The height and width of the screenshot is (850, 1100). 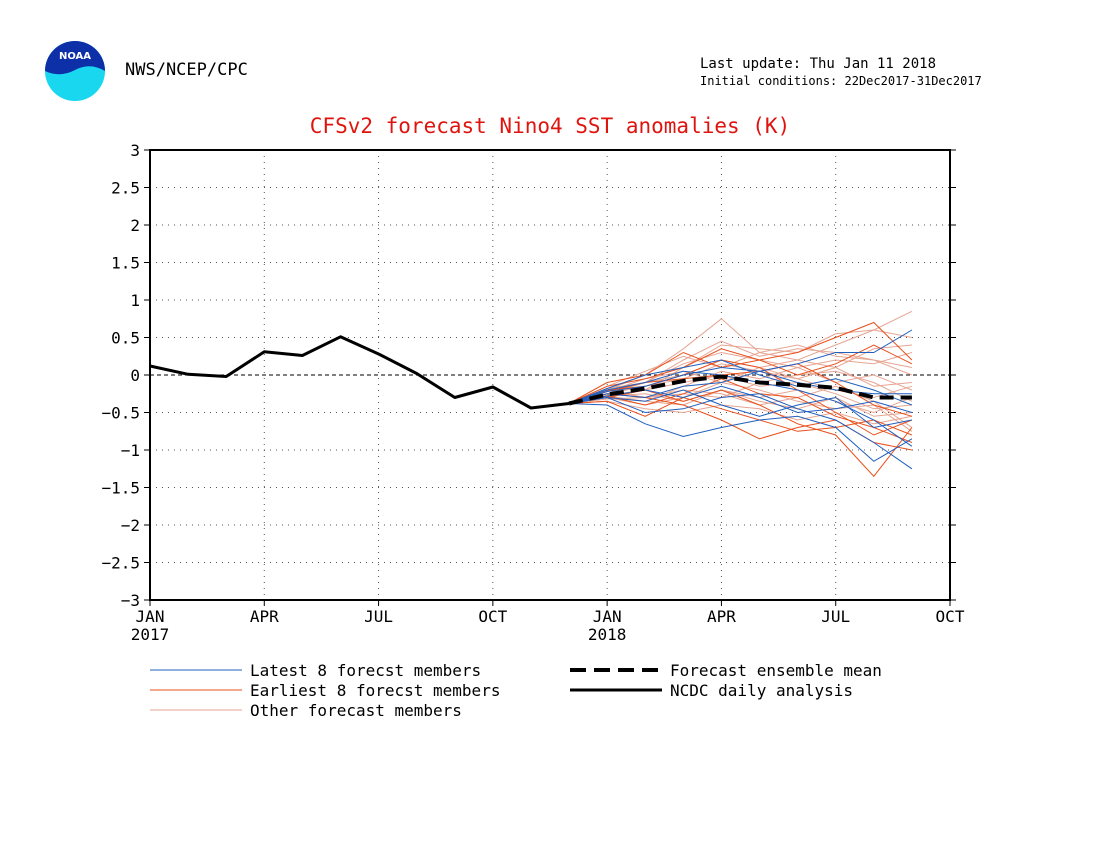 I want to click on y-tick-label: 3, so click(x=135, y=150).